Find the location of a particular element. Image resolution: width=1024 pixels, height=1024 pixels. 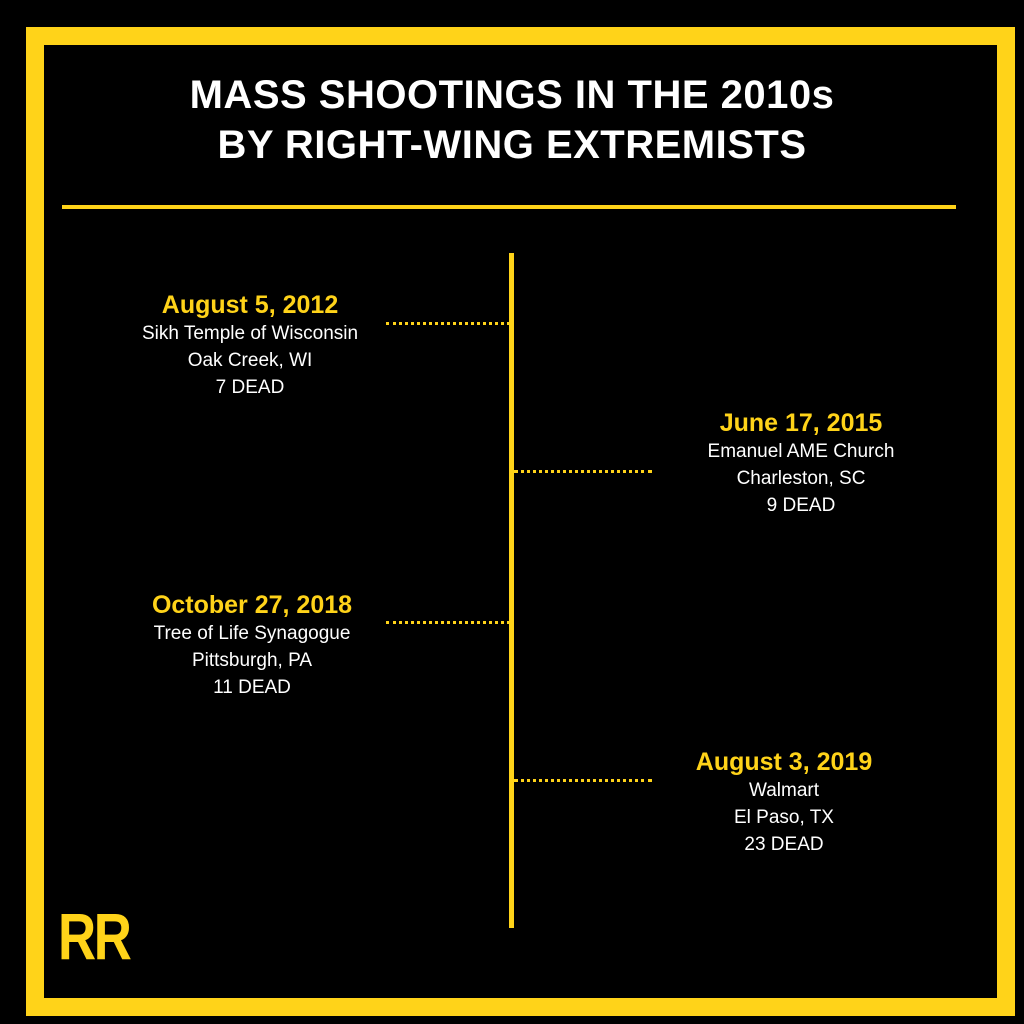

event-place: Sikh Temple of Wisconsin is located at coordinates (250, 333).